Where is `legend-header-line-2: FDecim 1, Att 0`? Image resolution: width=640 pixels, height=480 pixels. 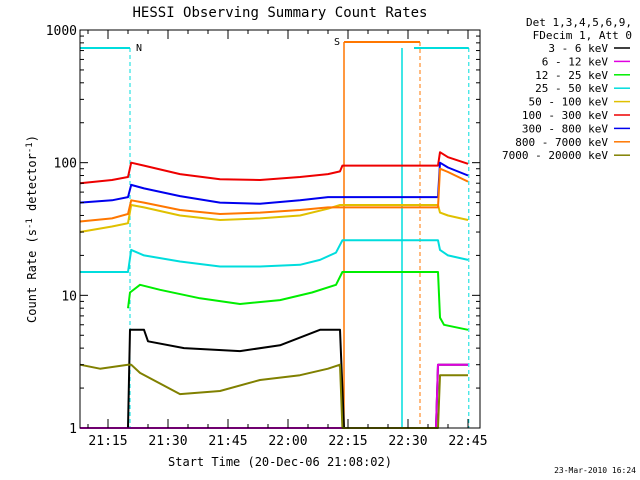 legend-header-line-2: FDecim 1, Att 0 is located at coordinates (582, 35).